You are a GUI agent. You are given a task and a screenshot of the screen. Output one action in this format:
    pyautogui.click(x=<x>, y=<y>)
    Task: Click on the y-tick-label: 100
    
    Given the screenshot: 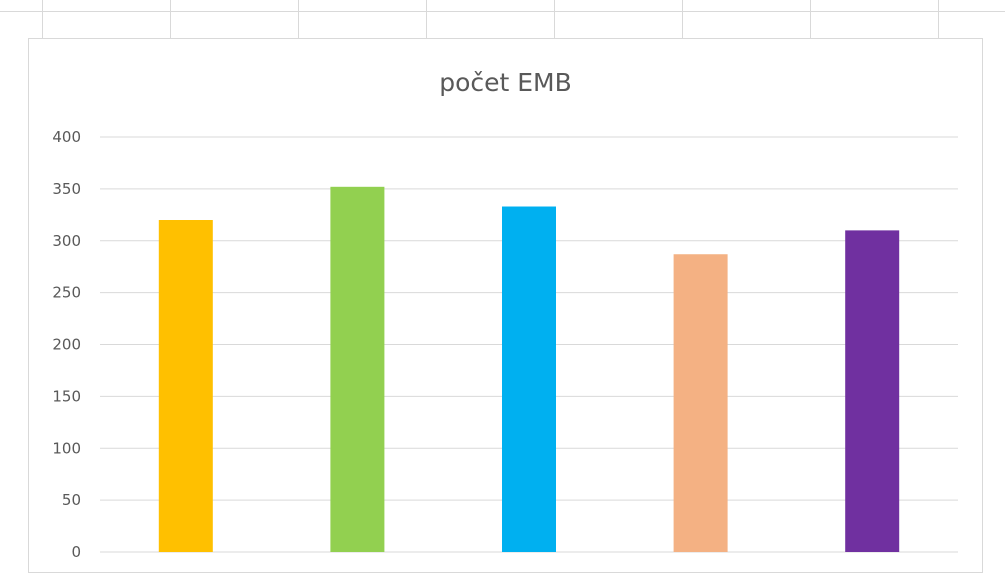 What is the action you would take?
    pyautogui.click(x=66, y=448)
    